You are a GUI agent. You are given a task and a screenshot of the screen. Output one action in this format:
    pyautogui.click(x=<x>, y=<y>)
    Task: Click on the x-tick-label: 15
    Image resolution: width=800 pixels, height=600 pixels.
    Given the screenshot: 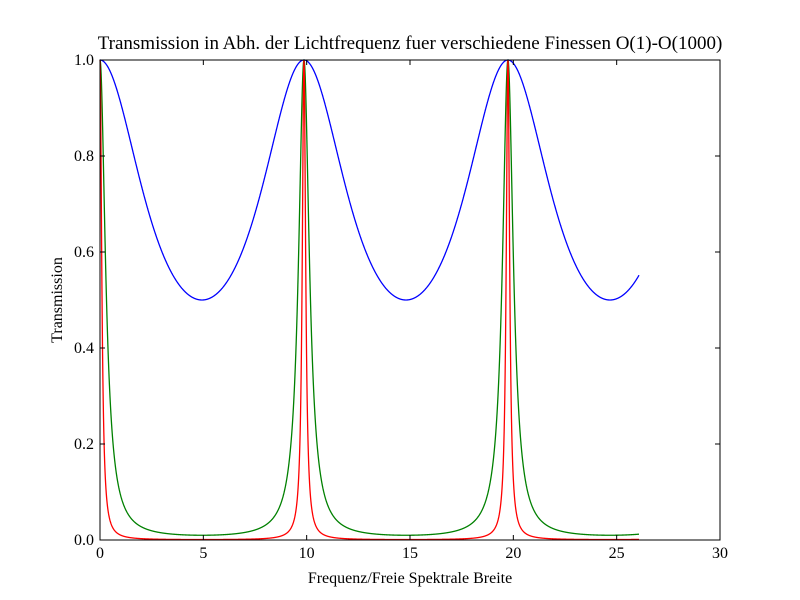 What is the action you would take?
    pyautogui.click(x=410, y=553)
    